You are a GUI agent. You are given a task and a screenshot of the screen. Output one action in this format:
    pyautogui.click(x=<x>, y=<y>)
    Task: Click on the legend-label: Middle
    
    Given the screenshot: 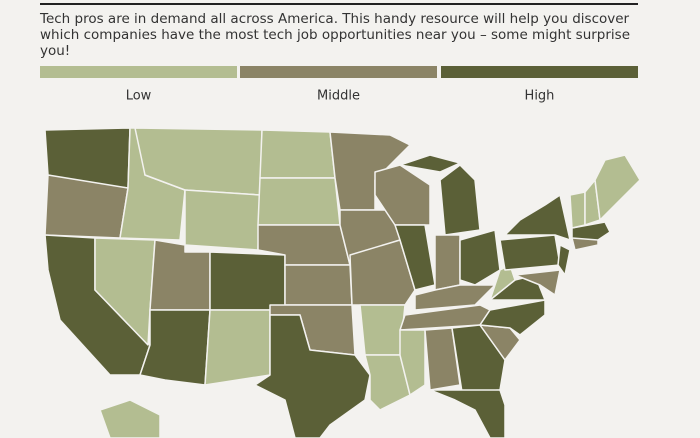 What is the action you would take?
    pyautogui.click(x=338, y=96)
    